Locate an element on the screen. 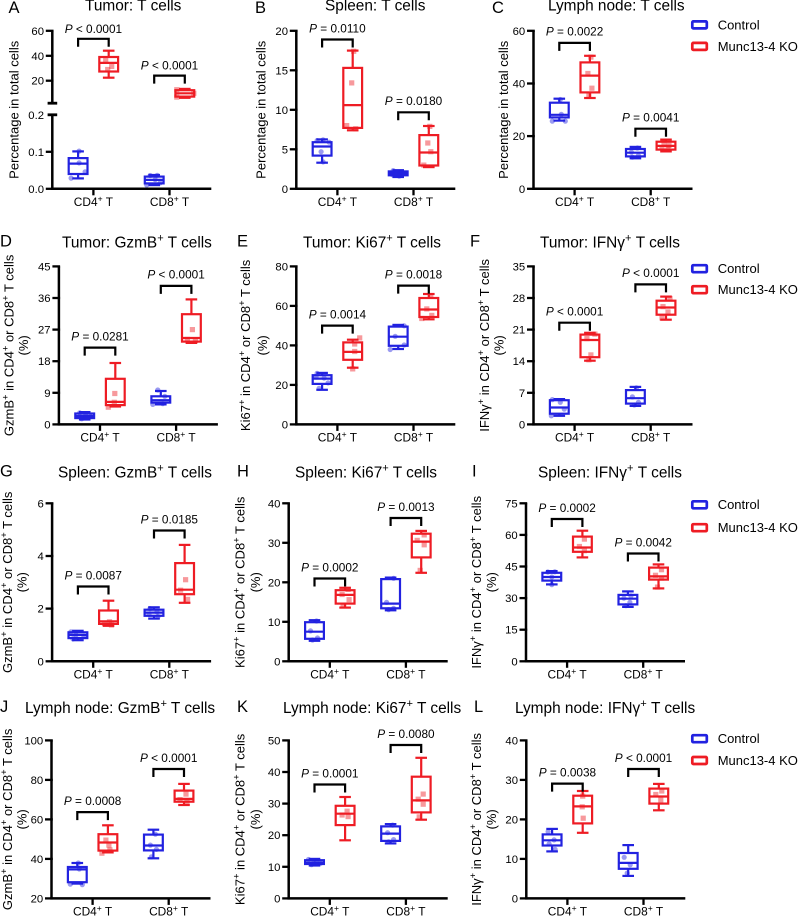 This screenshot has height=919, width=798. svg-text: P = 0.0002 is located at coordinates (329, 567).